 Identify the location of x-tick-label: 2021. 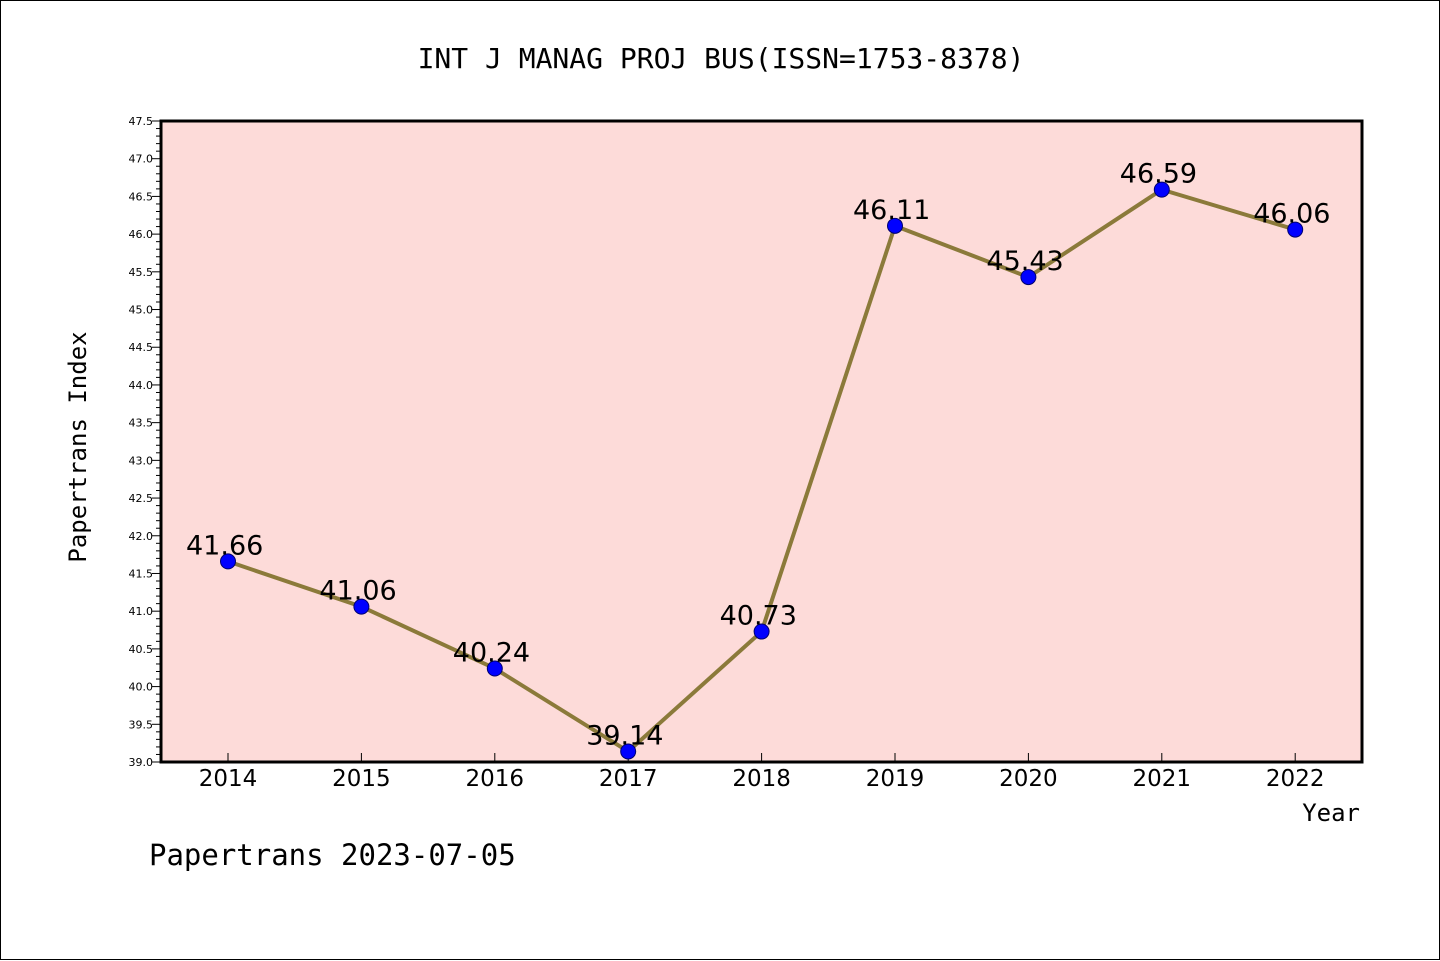
(1162, 779).